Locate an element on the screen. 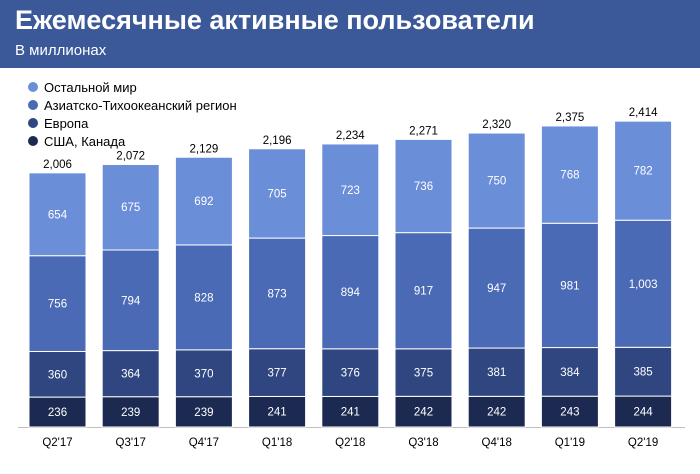  segment-value-label: 360 is located at coordinates (57, 375).